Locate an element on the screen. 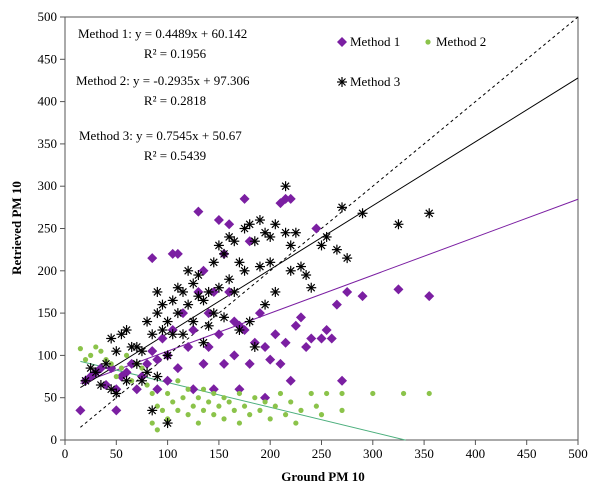 The width and height of the screenshot is (593, 483). equation-m3-r2: R² = 0.5439 is located at coordinates (175, 155).